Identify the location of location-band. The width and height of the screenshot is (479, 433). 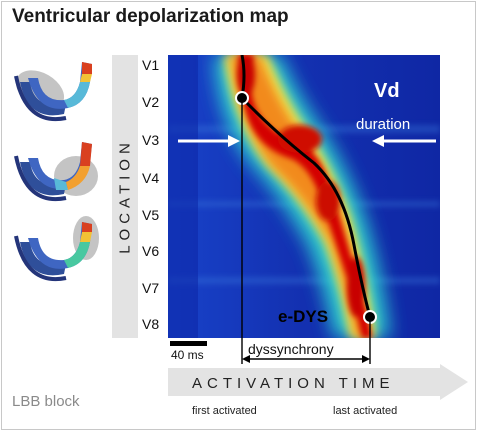
(125, 196).